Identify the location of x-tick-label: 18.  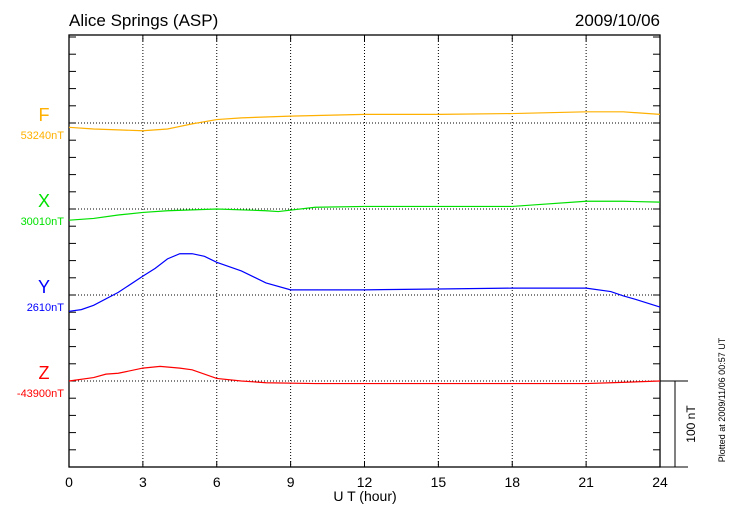
(512, 482).